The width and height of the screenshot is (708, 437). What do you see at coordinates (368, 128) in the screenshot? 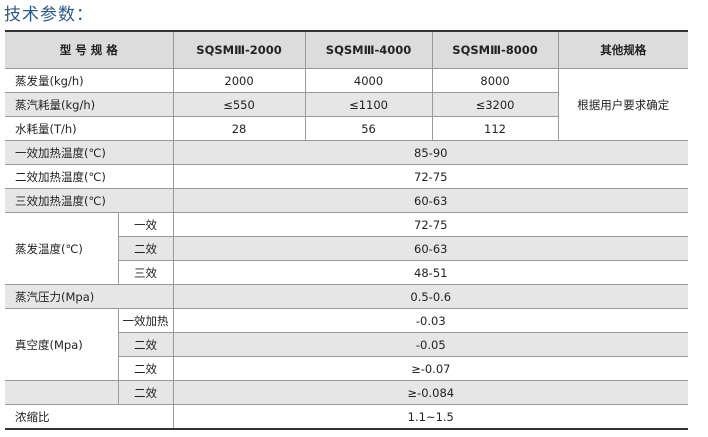
I see `table-cell: 56` at bounding box center [368, 128].